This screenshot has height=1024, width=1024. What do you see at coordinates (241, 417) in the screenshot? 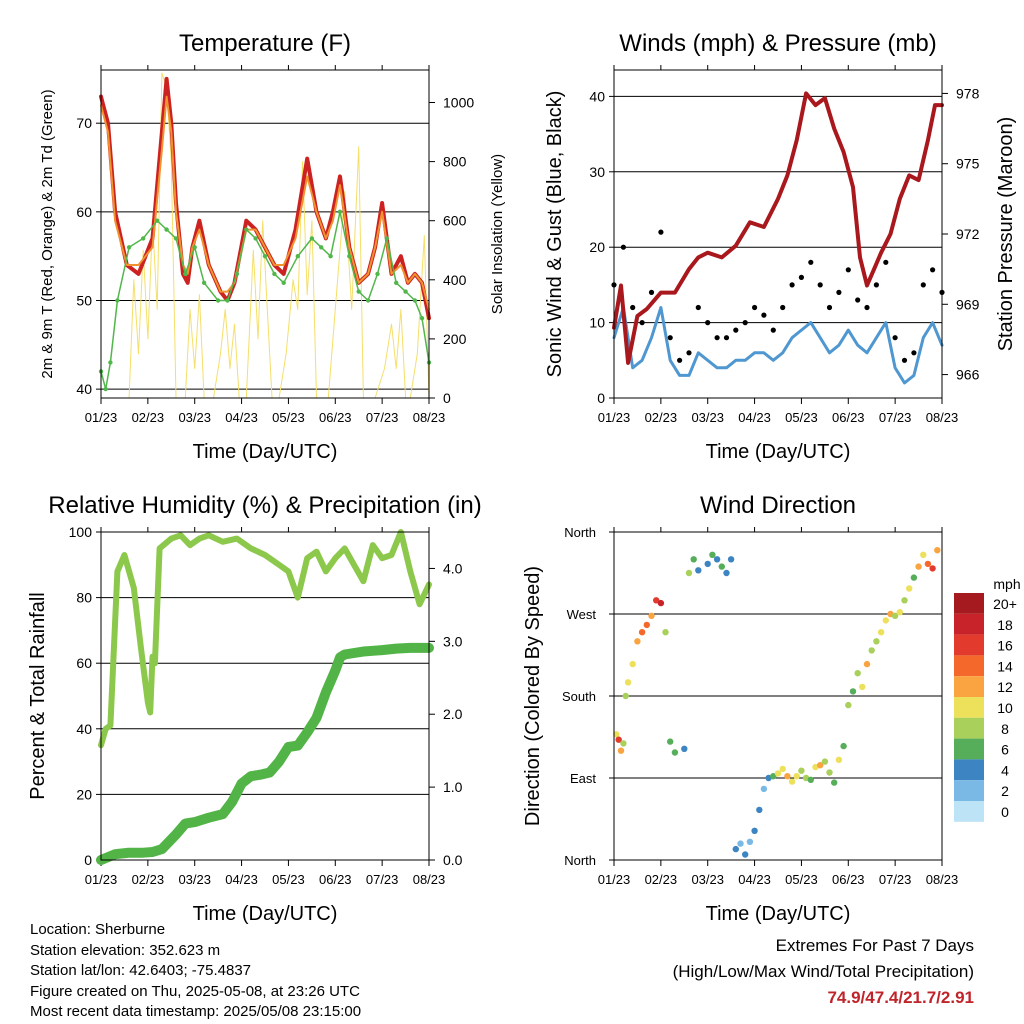
I see `x-tick-label-0-3: 04/23` at bounding box center [241, 417].